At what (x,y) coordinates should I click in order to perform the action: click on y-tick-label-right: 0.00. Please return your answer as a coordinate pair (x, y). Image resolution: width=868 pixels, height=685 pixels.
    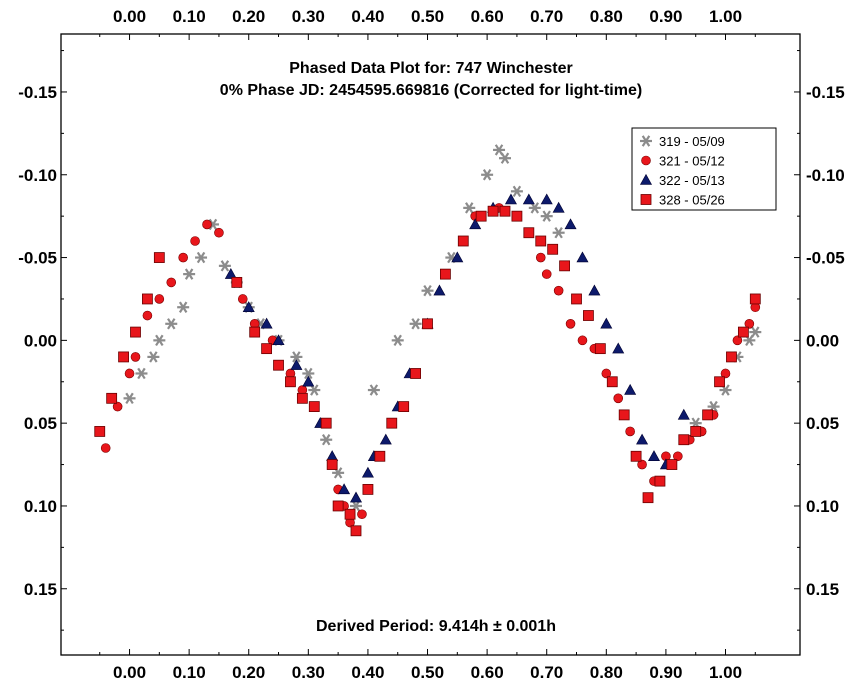
    Looking at the image, I should click on (822, 340).